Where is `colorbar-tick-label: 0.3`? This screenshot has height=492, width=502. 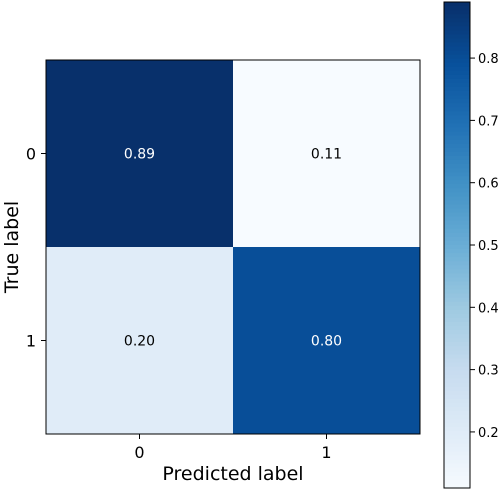 colorbar-tick-label: 0.3 is located at coordinates (488, 371).